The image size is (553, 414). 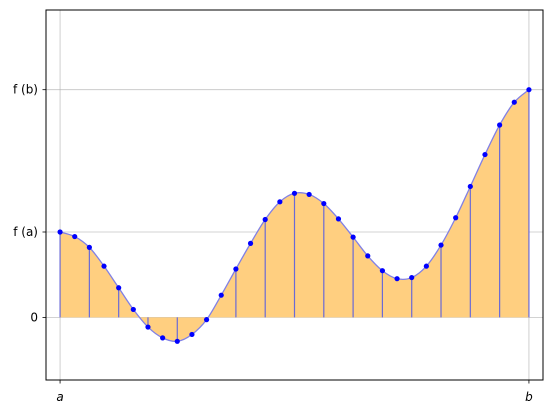 I want to click on x-tick-label-0: a, so click(x=59, y=397).